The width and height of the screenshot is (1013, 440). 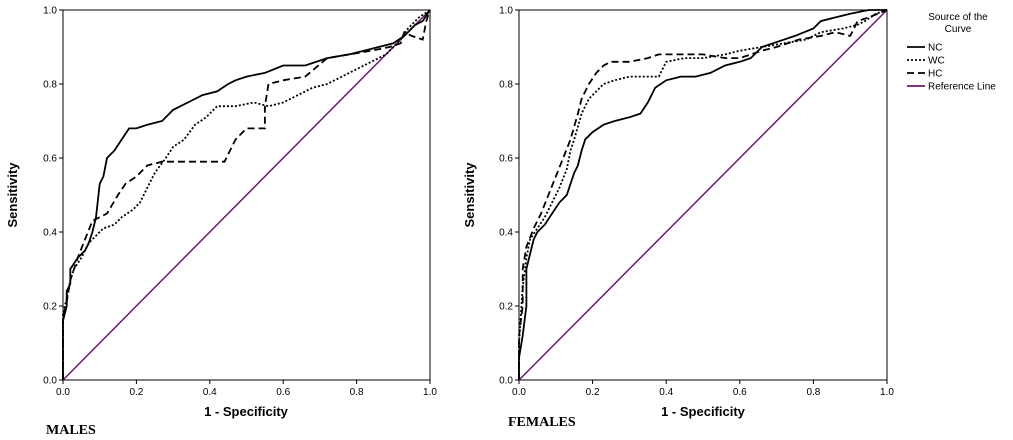 I want to click on legend-items: NC WC HC Reference Line, so click(x=951, y=68).